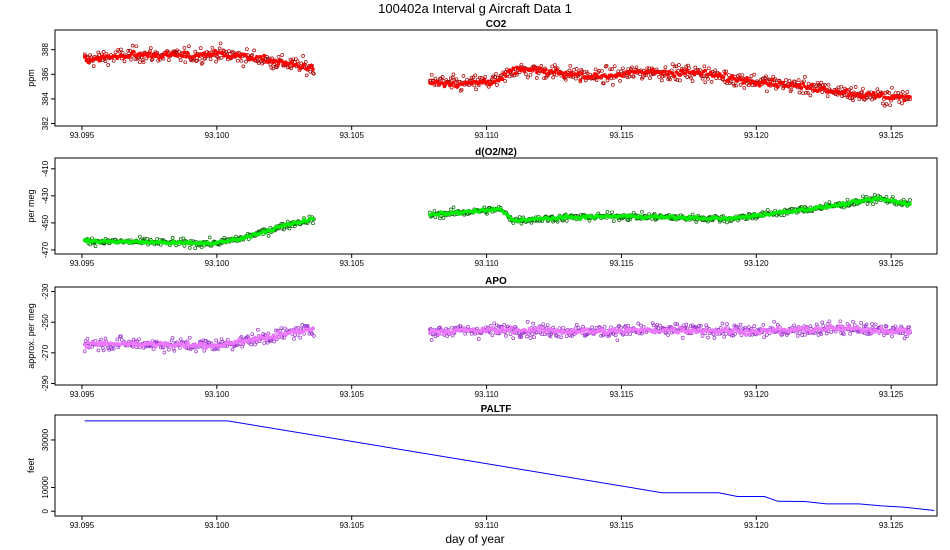 The height and width of the screenshot is (550, 950). What do you see at coordinates (45, 195) in the screenshot?
I see `d-o2-n2-y-tick-label: -430` at bounding box center [45, 195].